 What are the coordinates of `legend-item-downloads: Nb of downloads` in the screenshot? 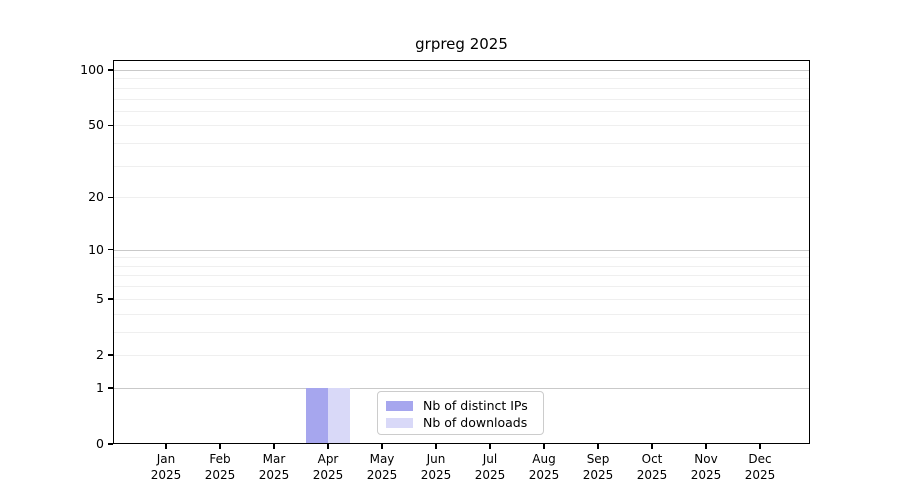 It's located at (464, 422).